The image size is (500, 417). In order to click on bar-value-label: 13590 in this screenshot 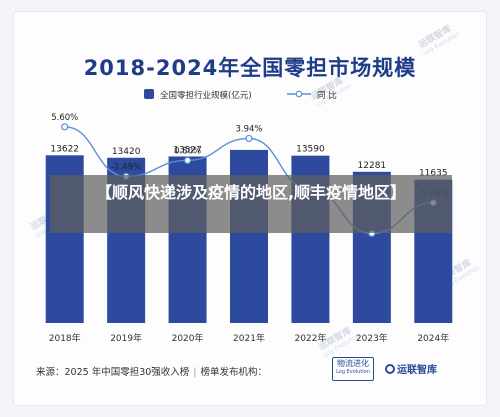, I will do `click(310, 150)`.